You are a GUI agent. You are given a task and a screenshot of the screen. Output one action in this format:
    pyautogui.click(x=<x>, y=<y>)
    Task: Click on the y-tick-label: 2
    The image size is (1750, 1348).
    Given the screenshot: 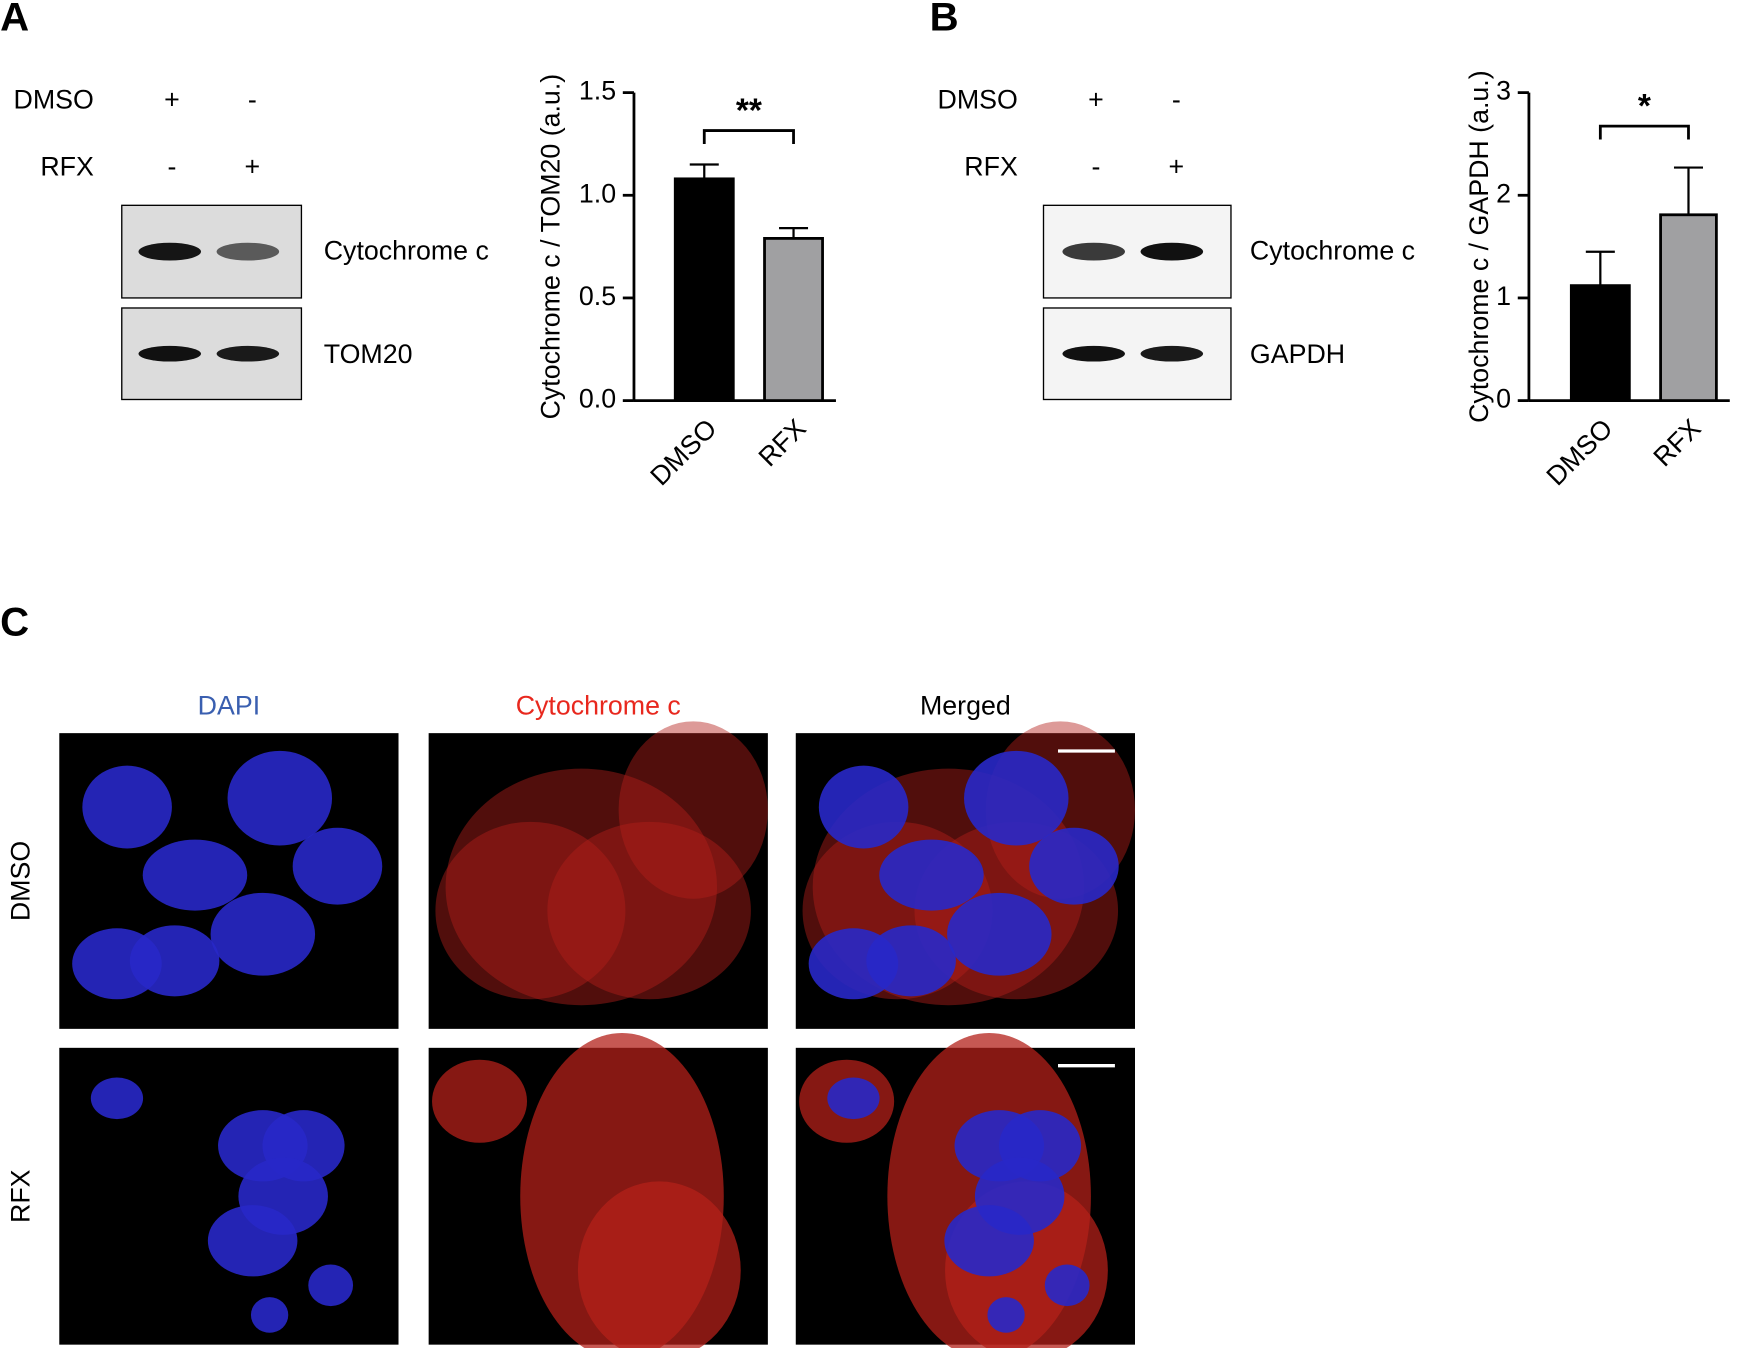 What is the action you would take?
    pyautogui.click(x=1503, y=193)
    